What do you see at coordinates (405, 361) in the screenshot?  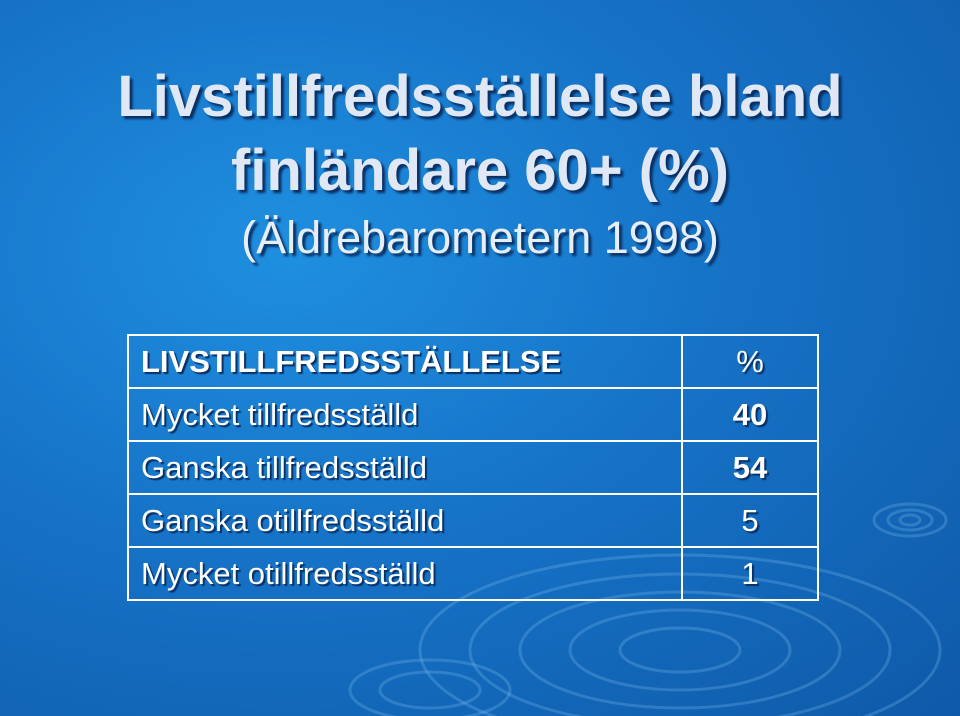 I see `header-label-cell: LIVSTILLFREDSSTÄLLELSE` at bounding box center [405, 361].